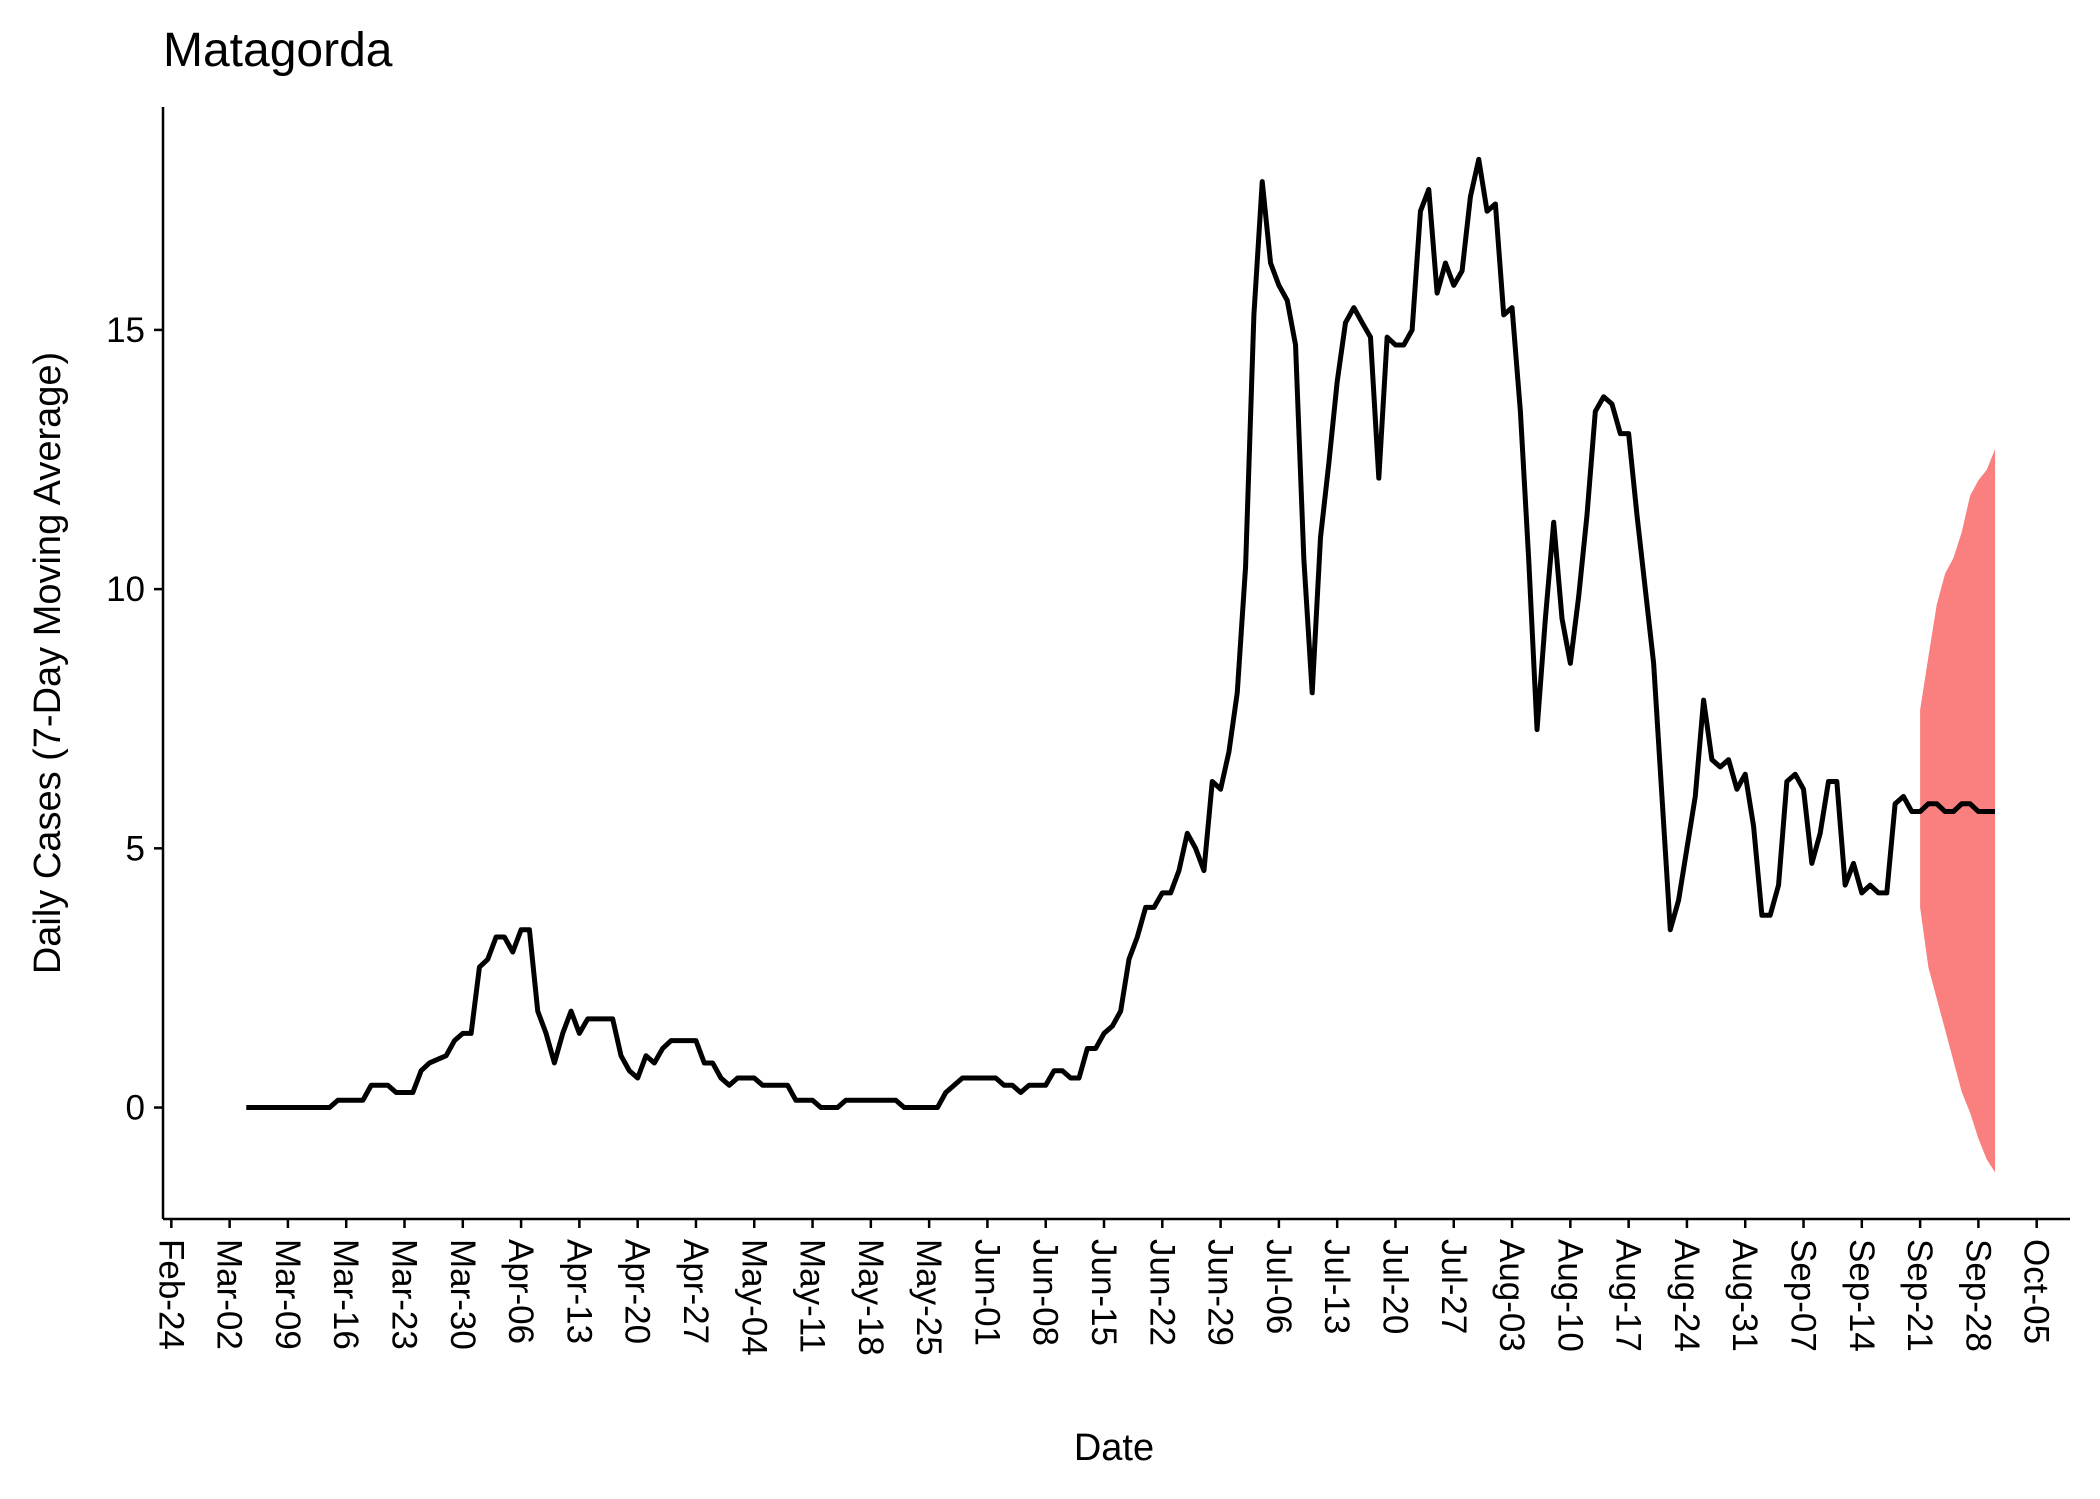 This screenshot has height=1499, width=2100. What do you see at coordinates (1569, 1295) in the screenshot?
I see `x-tick-label: Aug-10` at bounding box center [1569, 1295].